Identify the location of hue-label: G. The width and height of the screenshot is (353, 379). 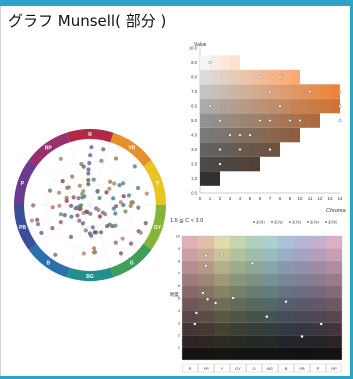
(253, 368).